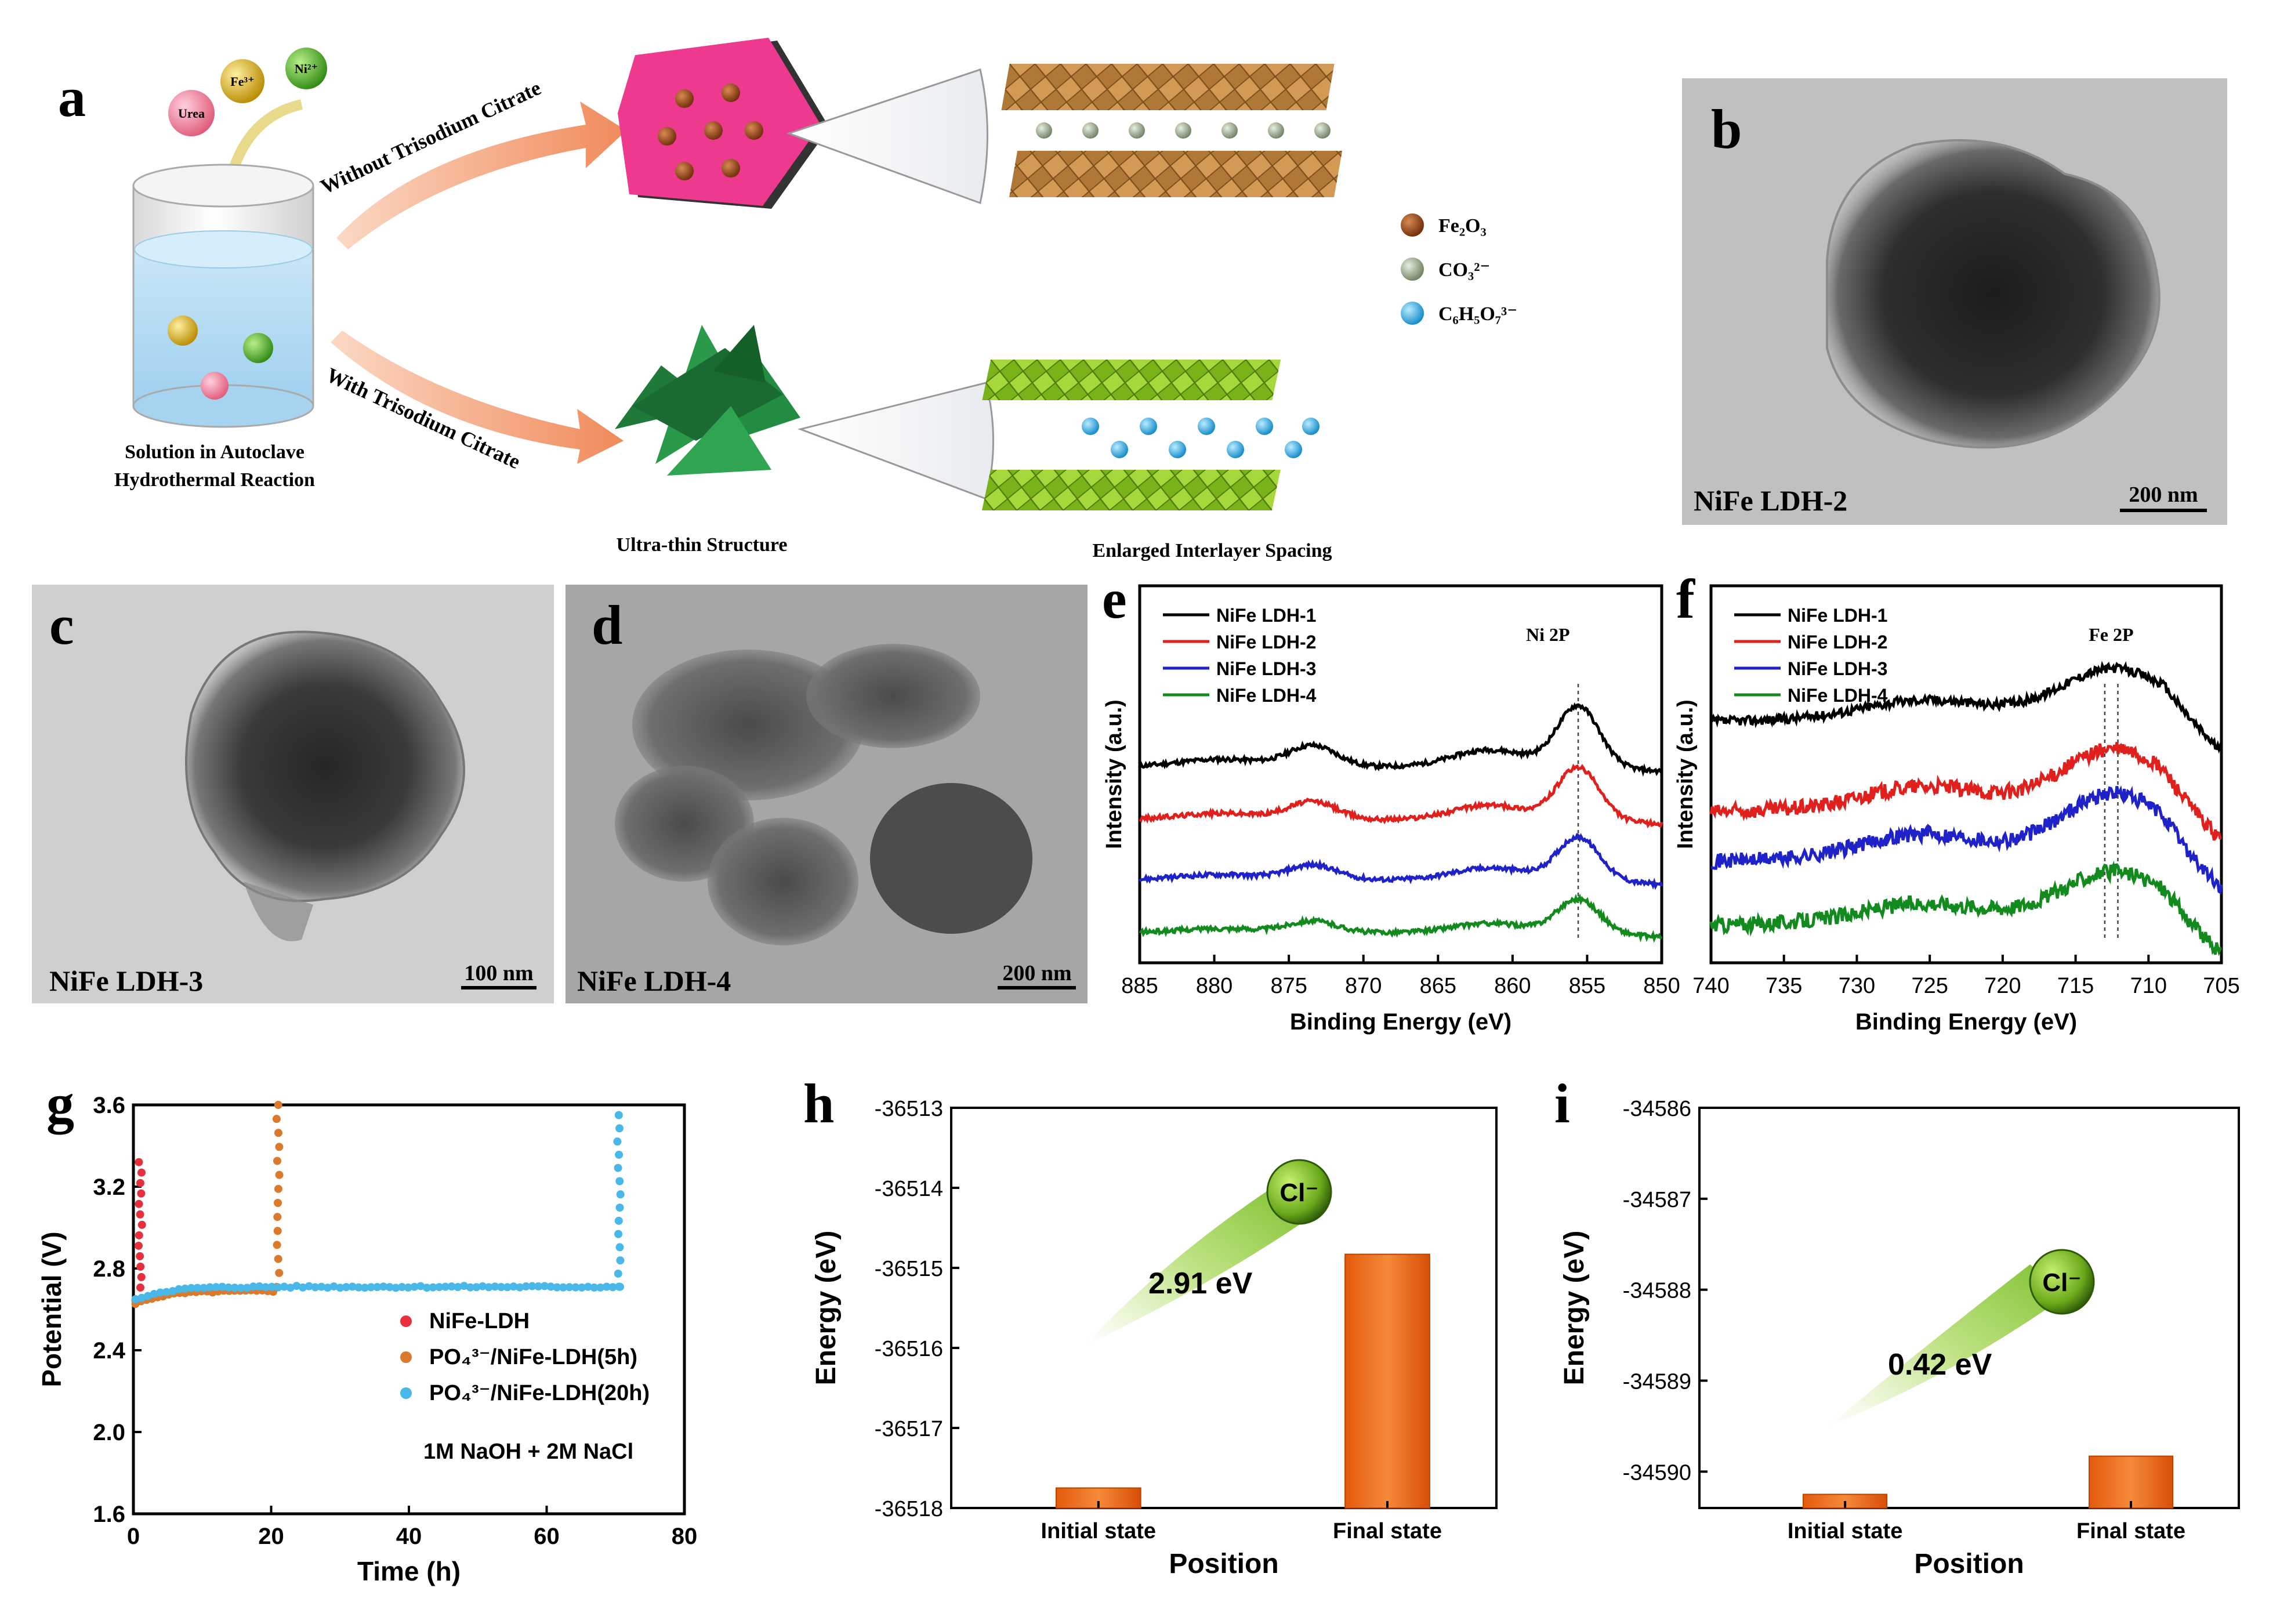  I want to click on svg-text: Ni²⁺, so click(307, 68).